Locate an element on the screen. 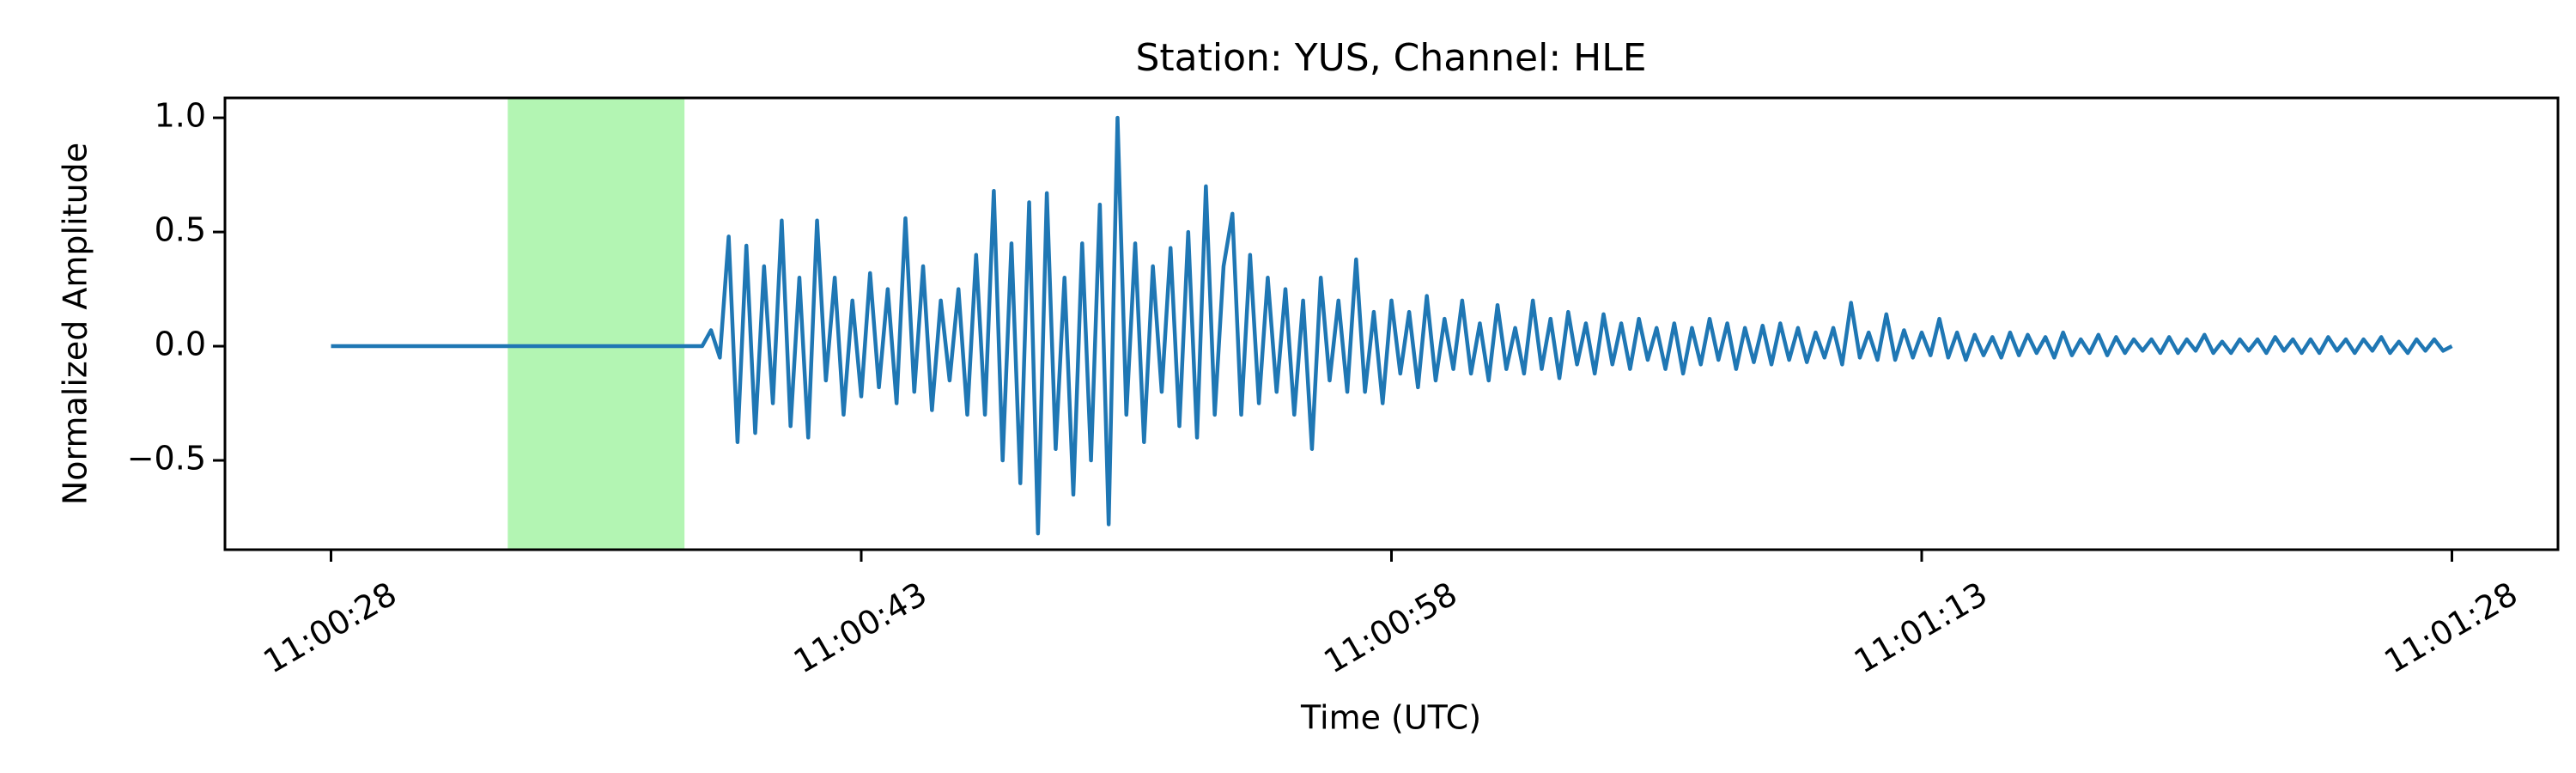 Image resolution: width=2576 pixels, height=773 pixels. chart-title: Station: YUS, Channel: HLE is located at coordinates (1390, 58).